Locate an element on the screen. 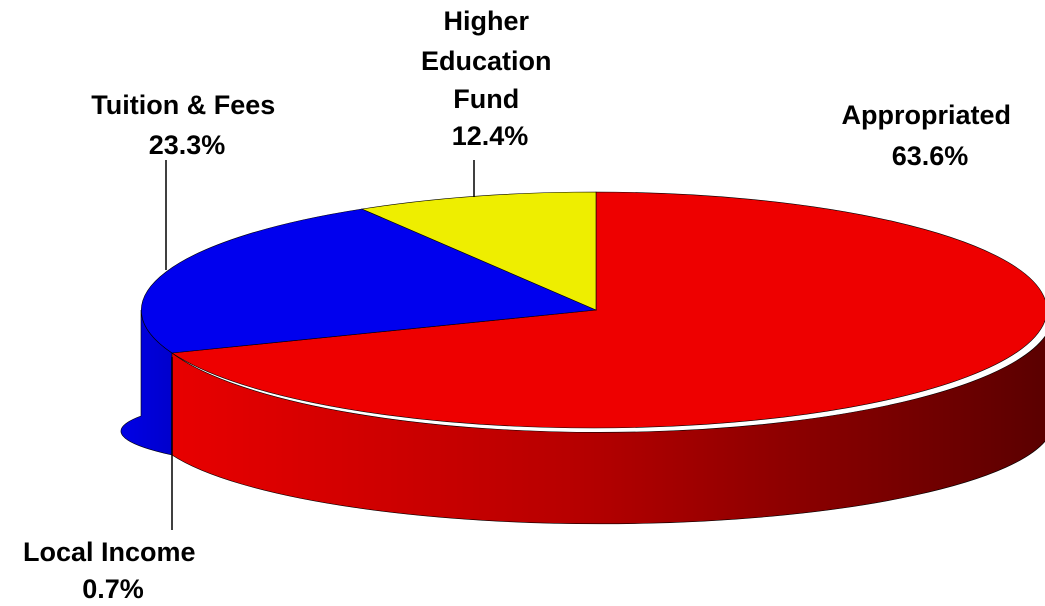 This screenshot has height=606, width=1045. slice-value-appropriated: 63.6% is located at coordinates (930, 156).